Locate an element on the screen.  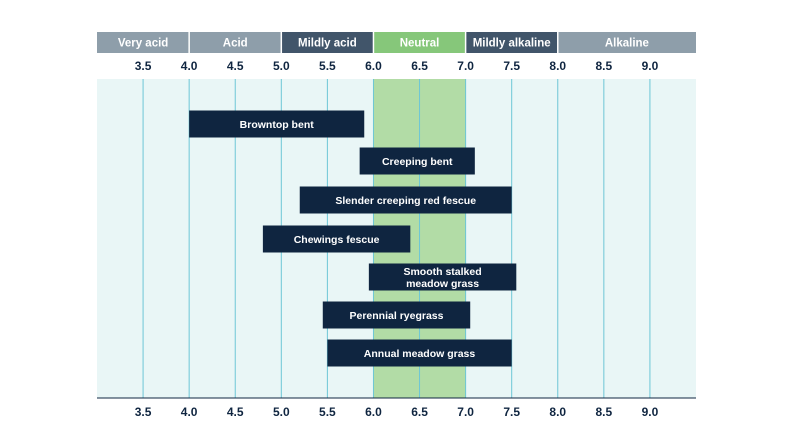
bottom-tick-label: 4.0 is located at coordinates (189, 412).